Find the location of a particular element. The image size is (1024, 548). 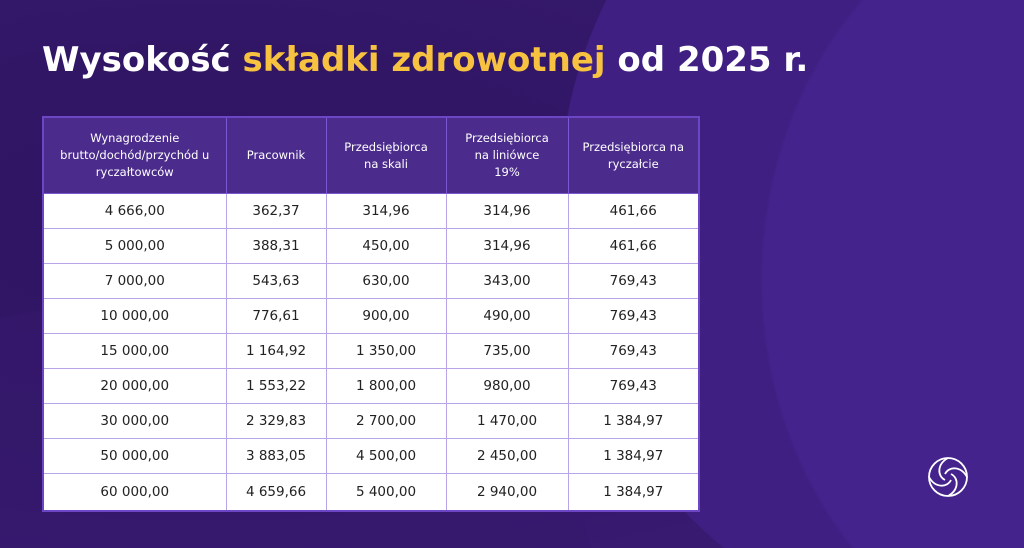

table-cell: 3 883,05 is located at coordinates (276, 456).